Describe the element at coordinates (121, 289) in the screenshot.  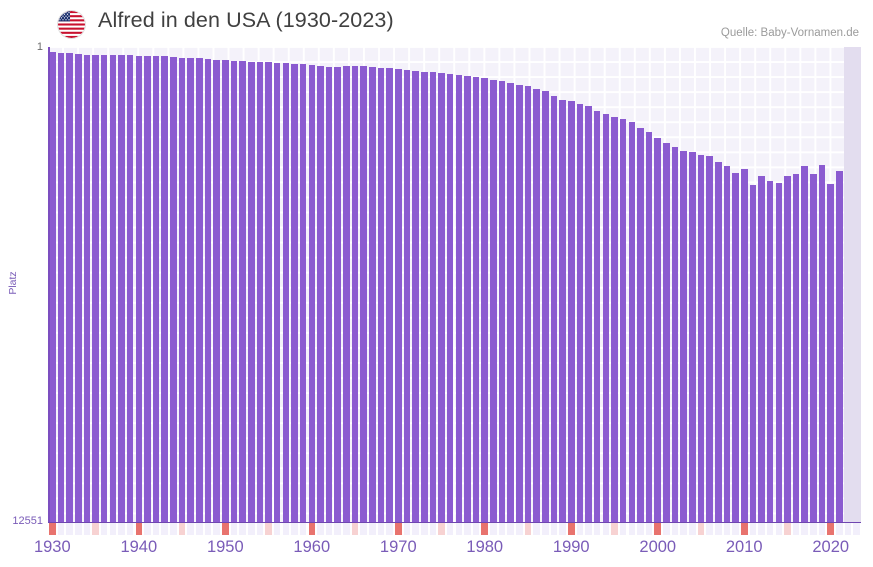
I see `bar-1938` at that location.